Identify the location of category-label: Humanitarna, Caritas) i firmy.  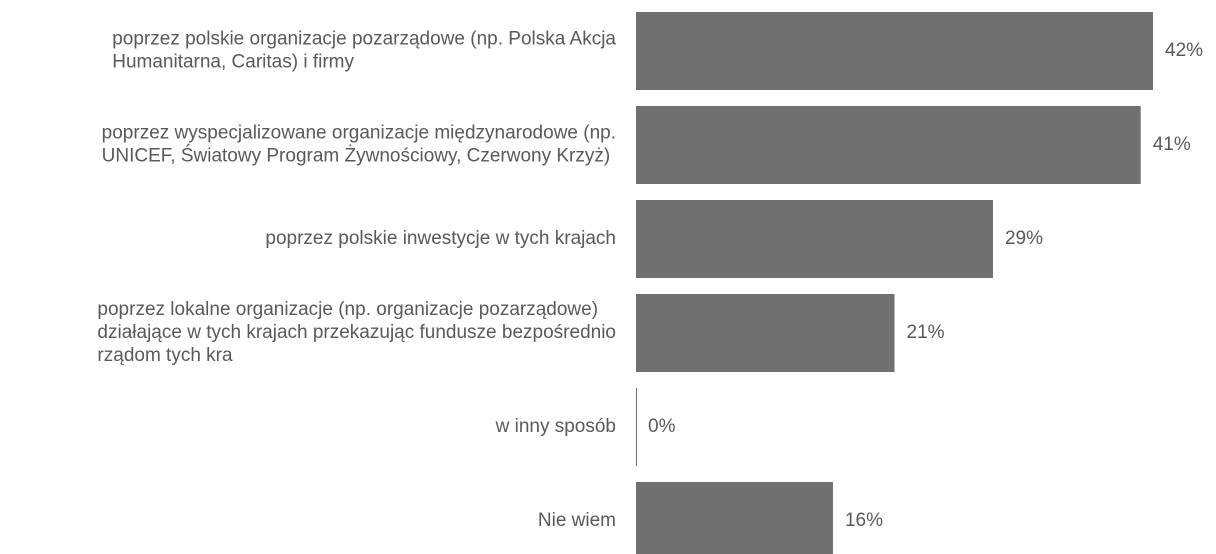
(233, 62).